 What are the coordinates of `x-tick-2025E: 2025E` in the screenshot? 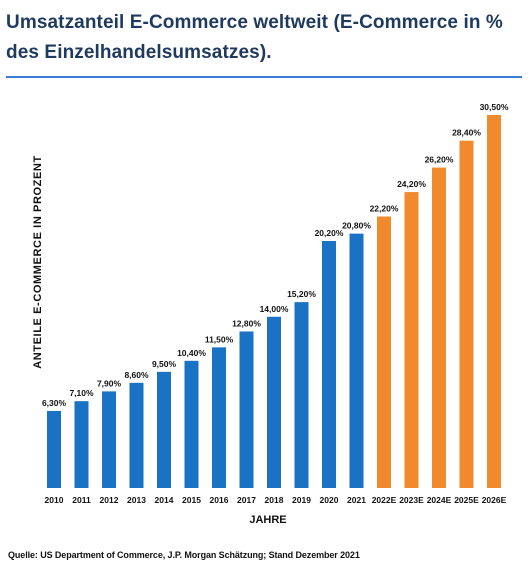 It's located at (466, 500).